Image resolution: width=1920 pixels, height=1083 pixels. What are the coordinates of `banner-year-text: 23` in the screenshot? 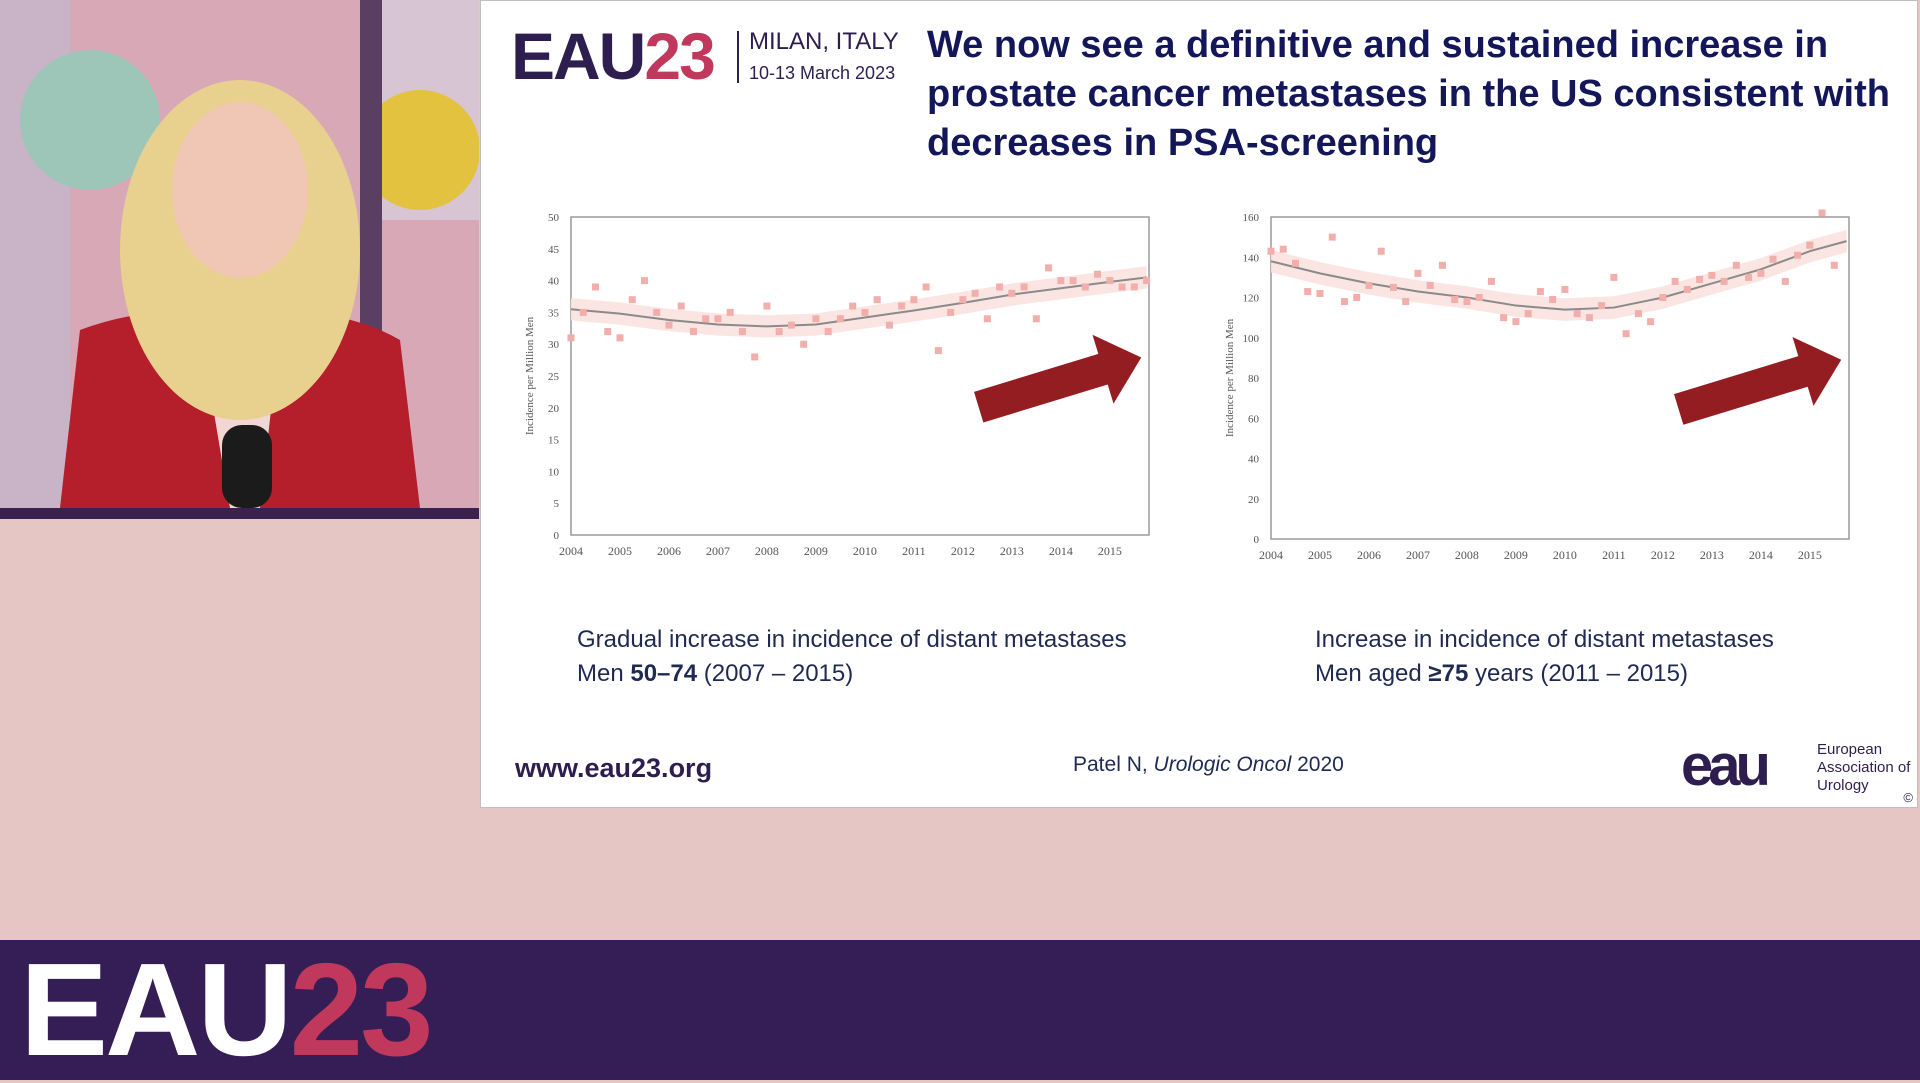 It's located at (361, 1009).